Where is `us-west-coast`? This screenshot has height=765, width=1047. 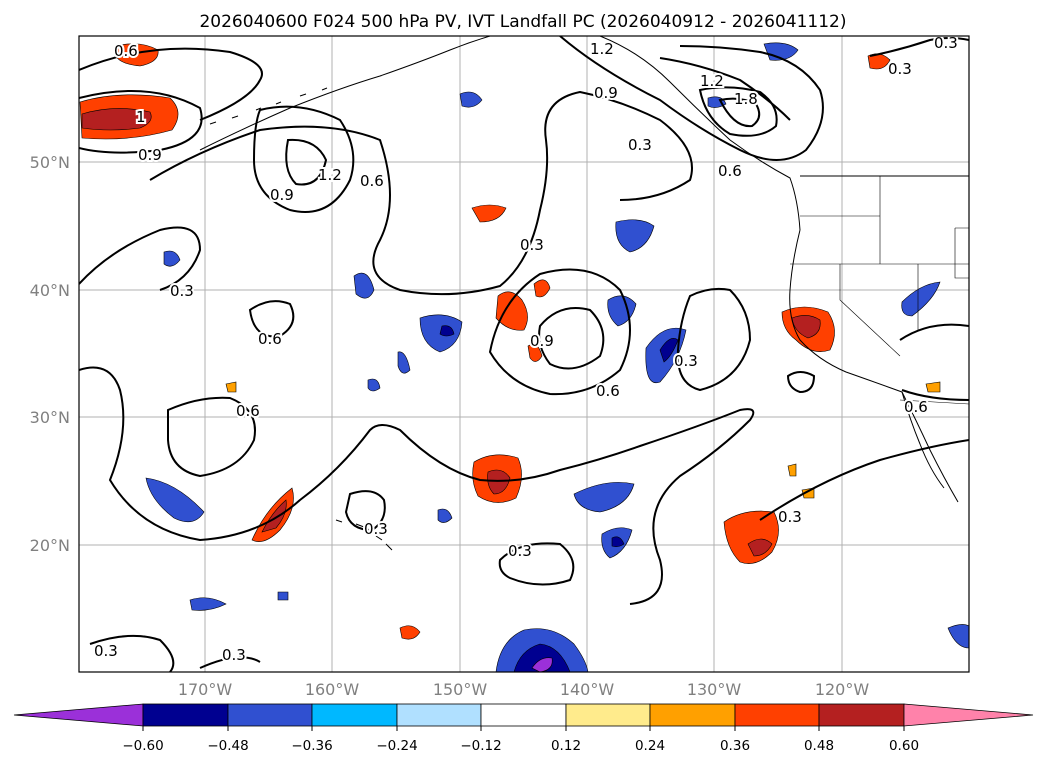
us-west-coast is located at coordinates (874, 366).